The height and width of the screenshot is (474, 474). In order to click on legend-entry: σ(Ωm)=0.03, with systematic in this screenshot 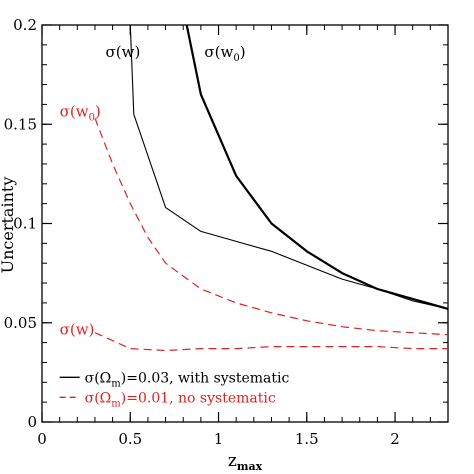, I will do `click(187, 379)`.